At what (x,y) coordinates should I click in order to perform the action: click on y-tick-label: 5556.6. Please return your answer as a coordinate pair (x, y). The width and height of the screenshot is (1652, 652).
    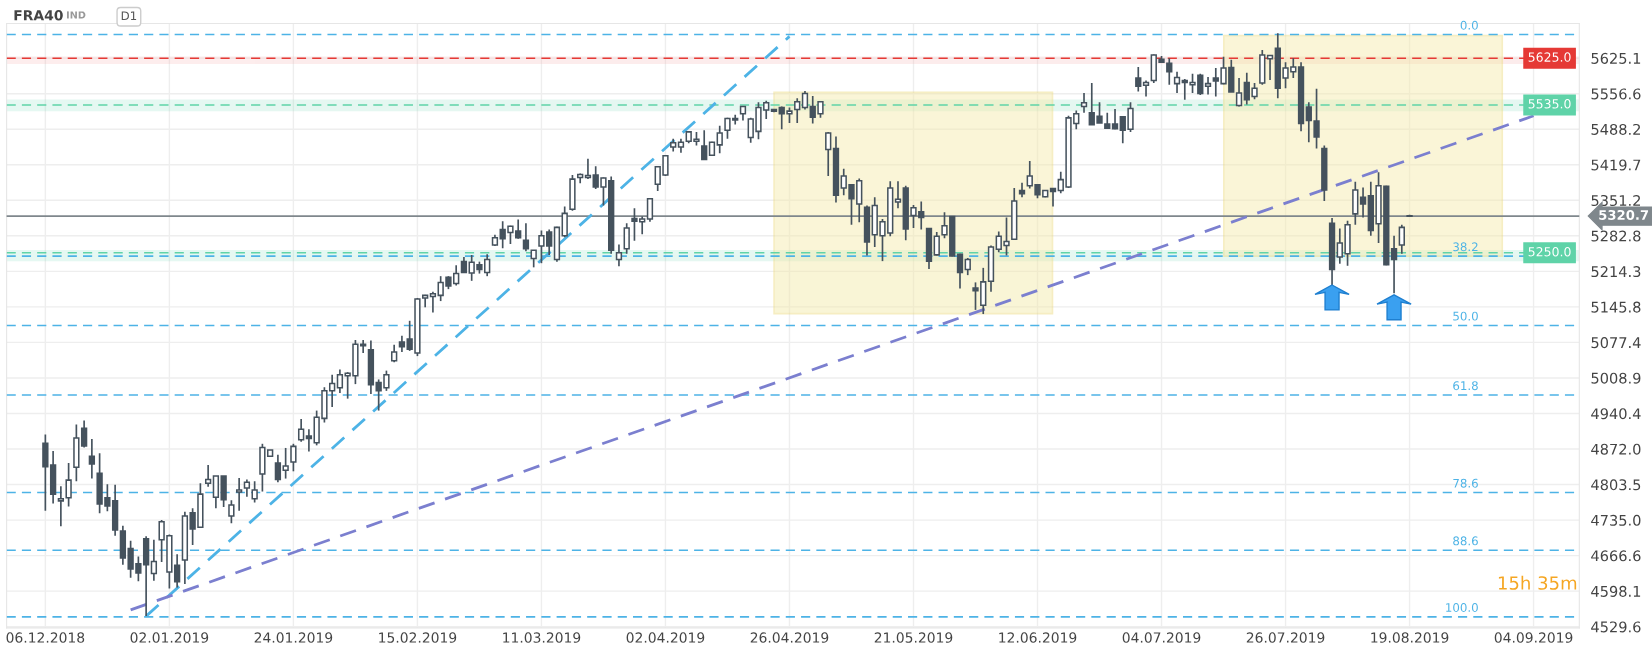
    Looking at the image, I should click on (1616, 94).